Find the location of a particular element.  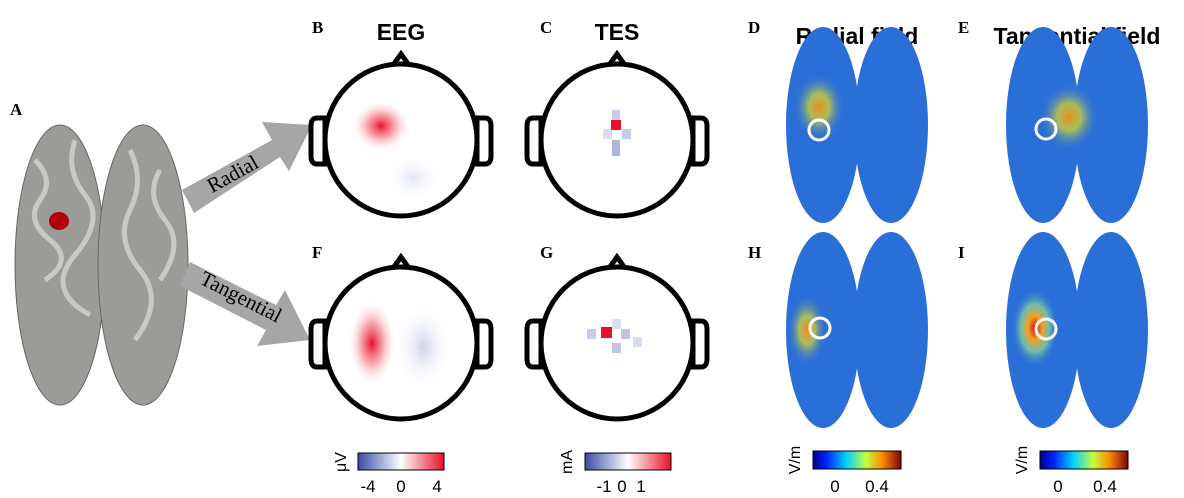

head-f is located at coordinates (401, 337).